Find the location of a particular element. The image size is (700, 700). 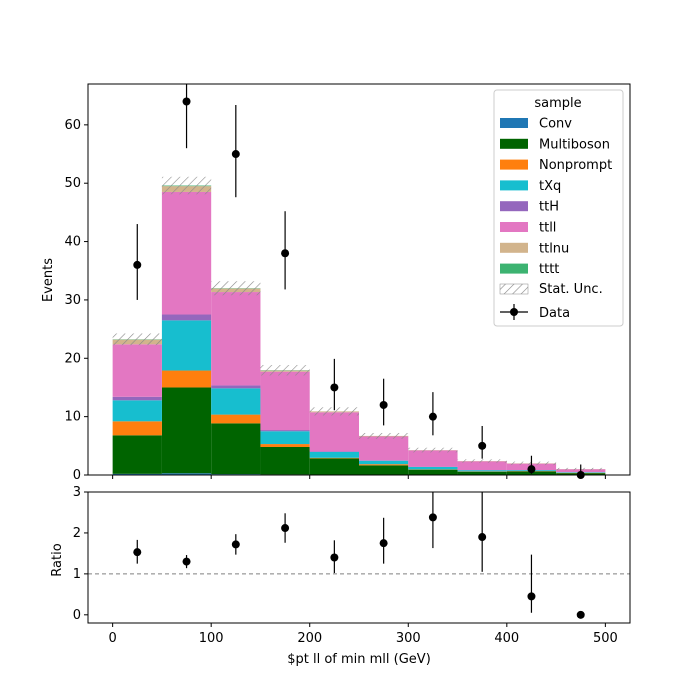

ratio-plot-frame is located at coordinates (359, 557).